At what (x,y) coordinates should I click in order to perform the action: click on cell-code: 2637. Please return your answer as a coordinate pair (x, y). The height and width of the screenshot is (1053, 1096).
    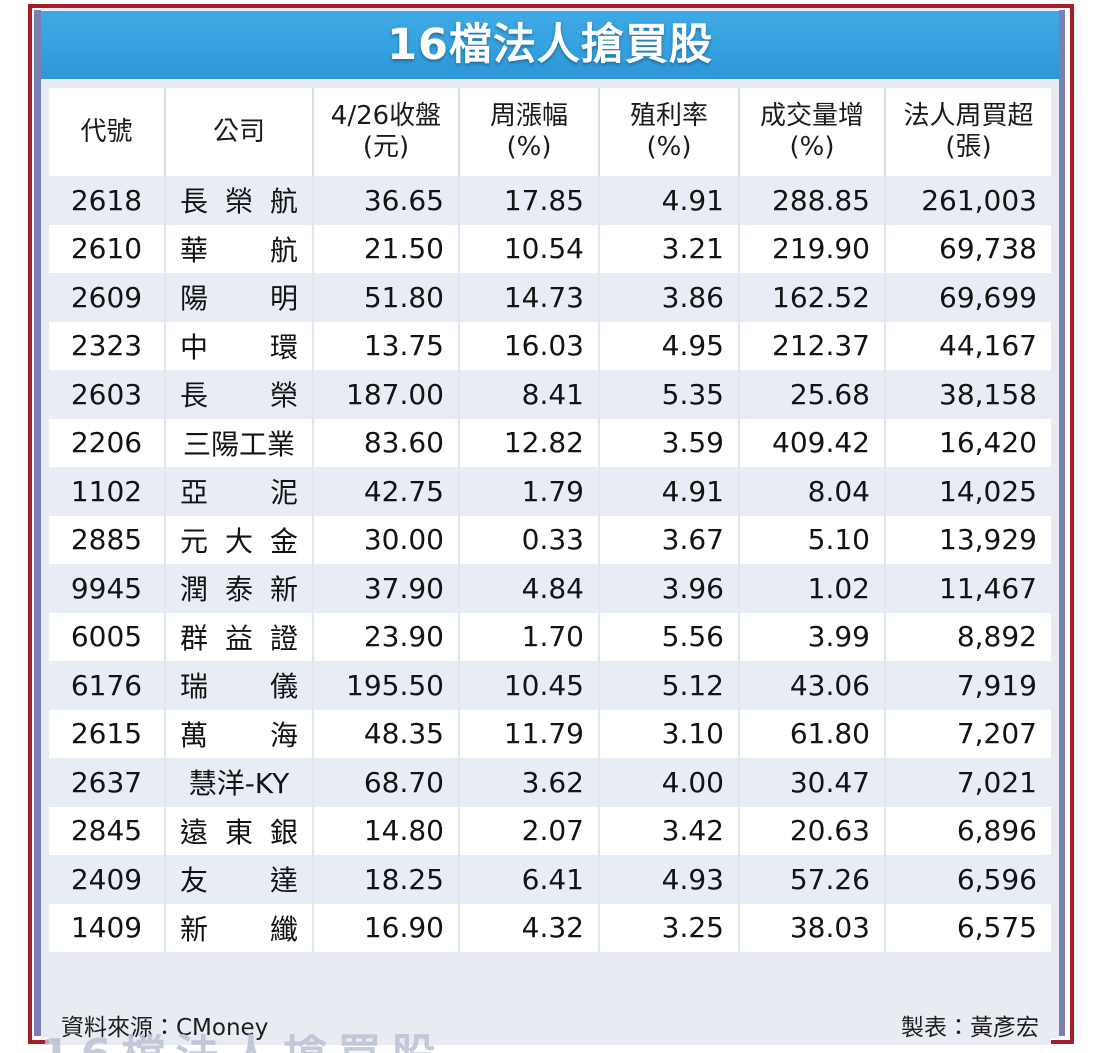
    Looking at the image, I should click on (107, 782).